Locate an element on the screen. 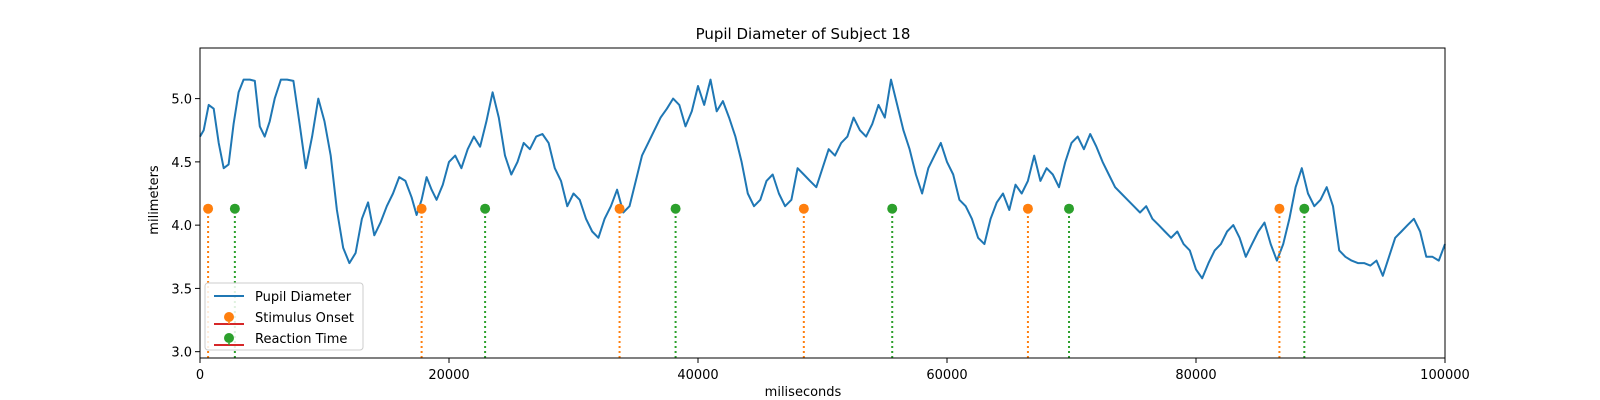 The width and height of the screenshot is (1600, 400). y-tick-label: 4.5 is located at coordinates (181, 163).